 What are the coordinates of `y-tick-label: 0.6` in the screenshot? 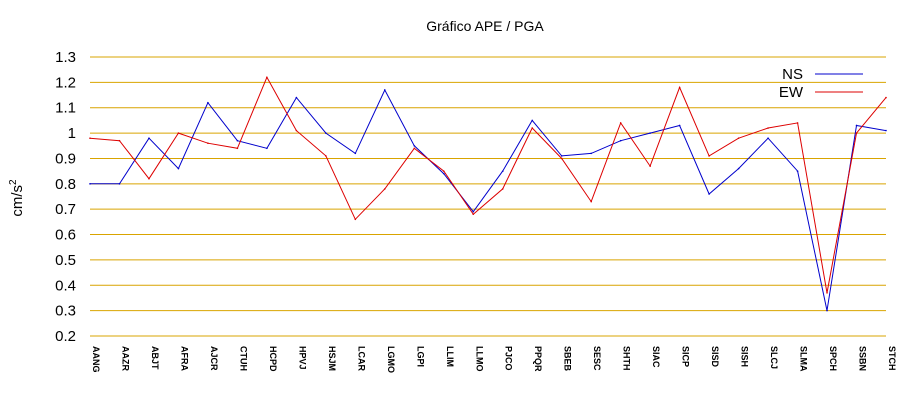 It's located at (65, 235).